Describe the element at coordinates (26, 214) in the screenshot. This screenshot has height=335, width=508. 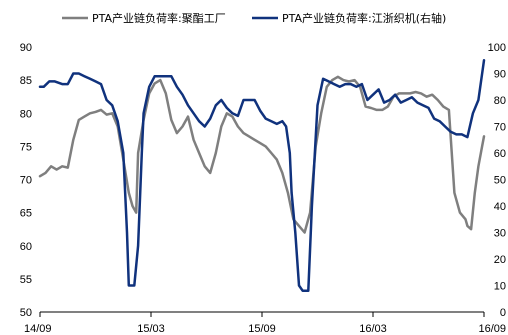
I see `left-tick-label: 65` at that location.